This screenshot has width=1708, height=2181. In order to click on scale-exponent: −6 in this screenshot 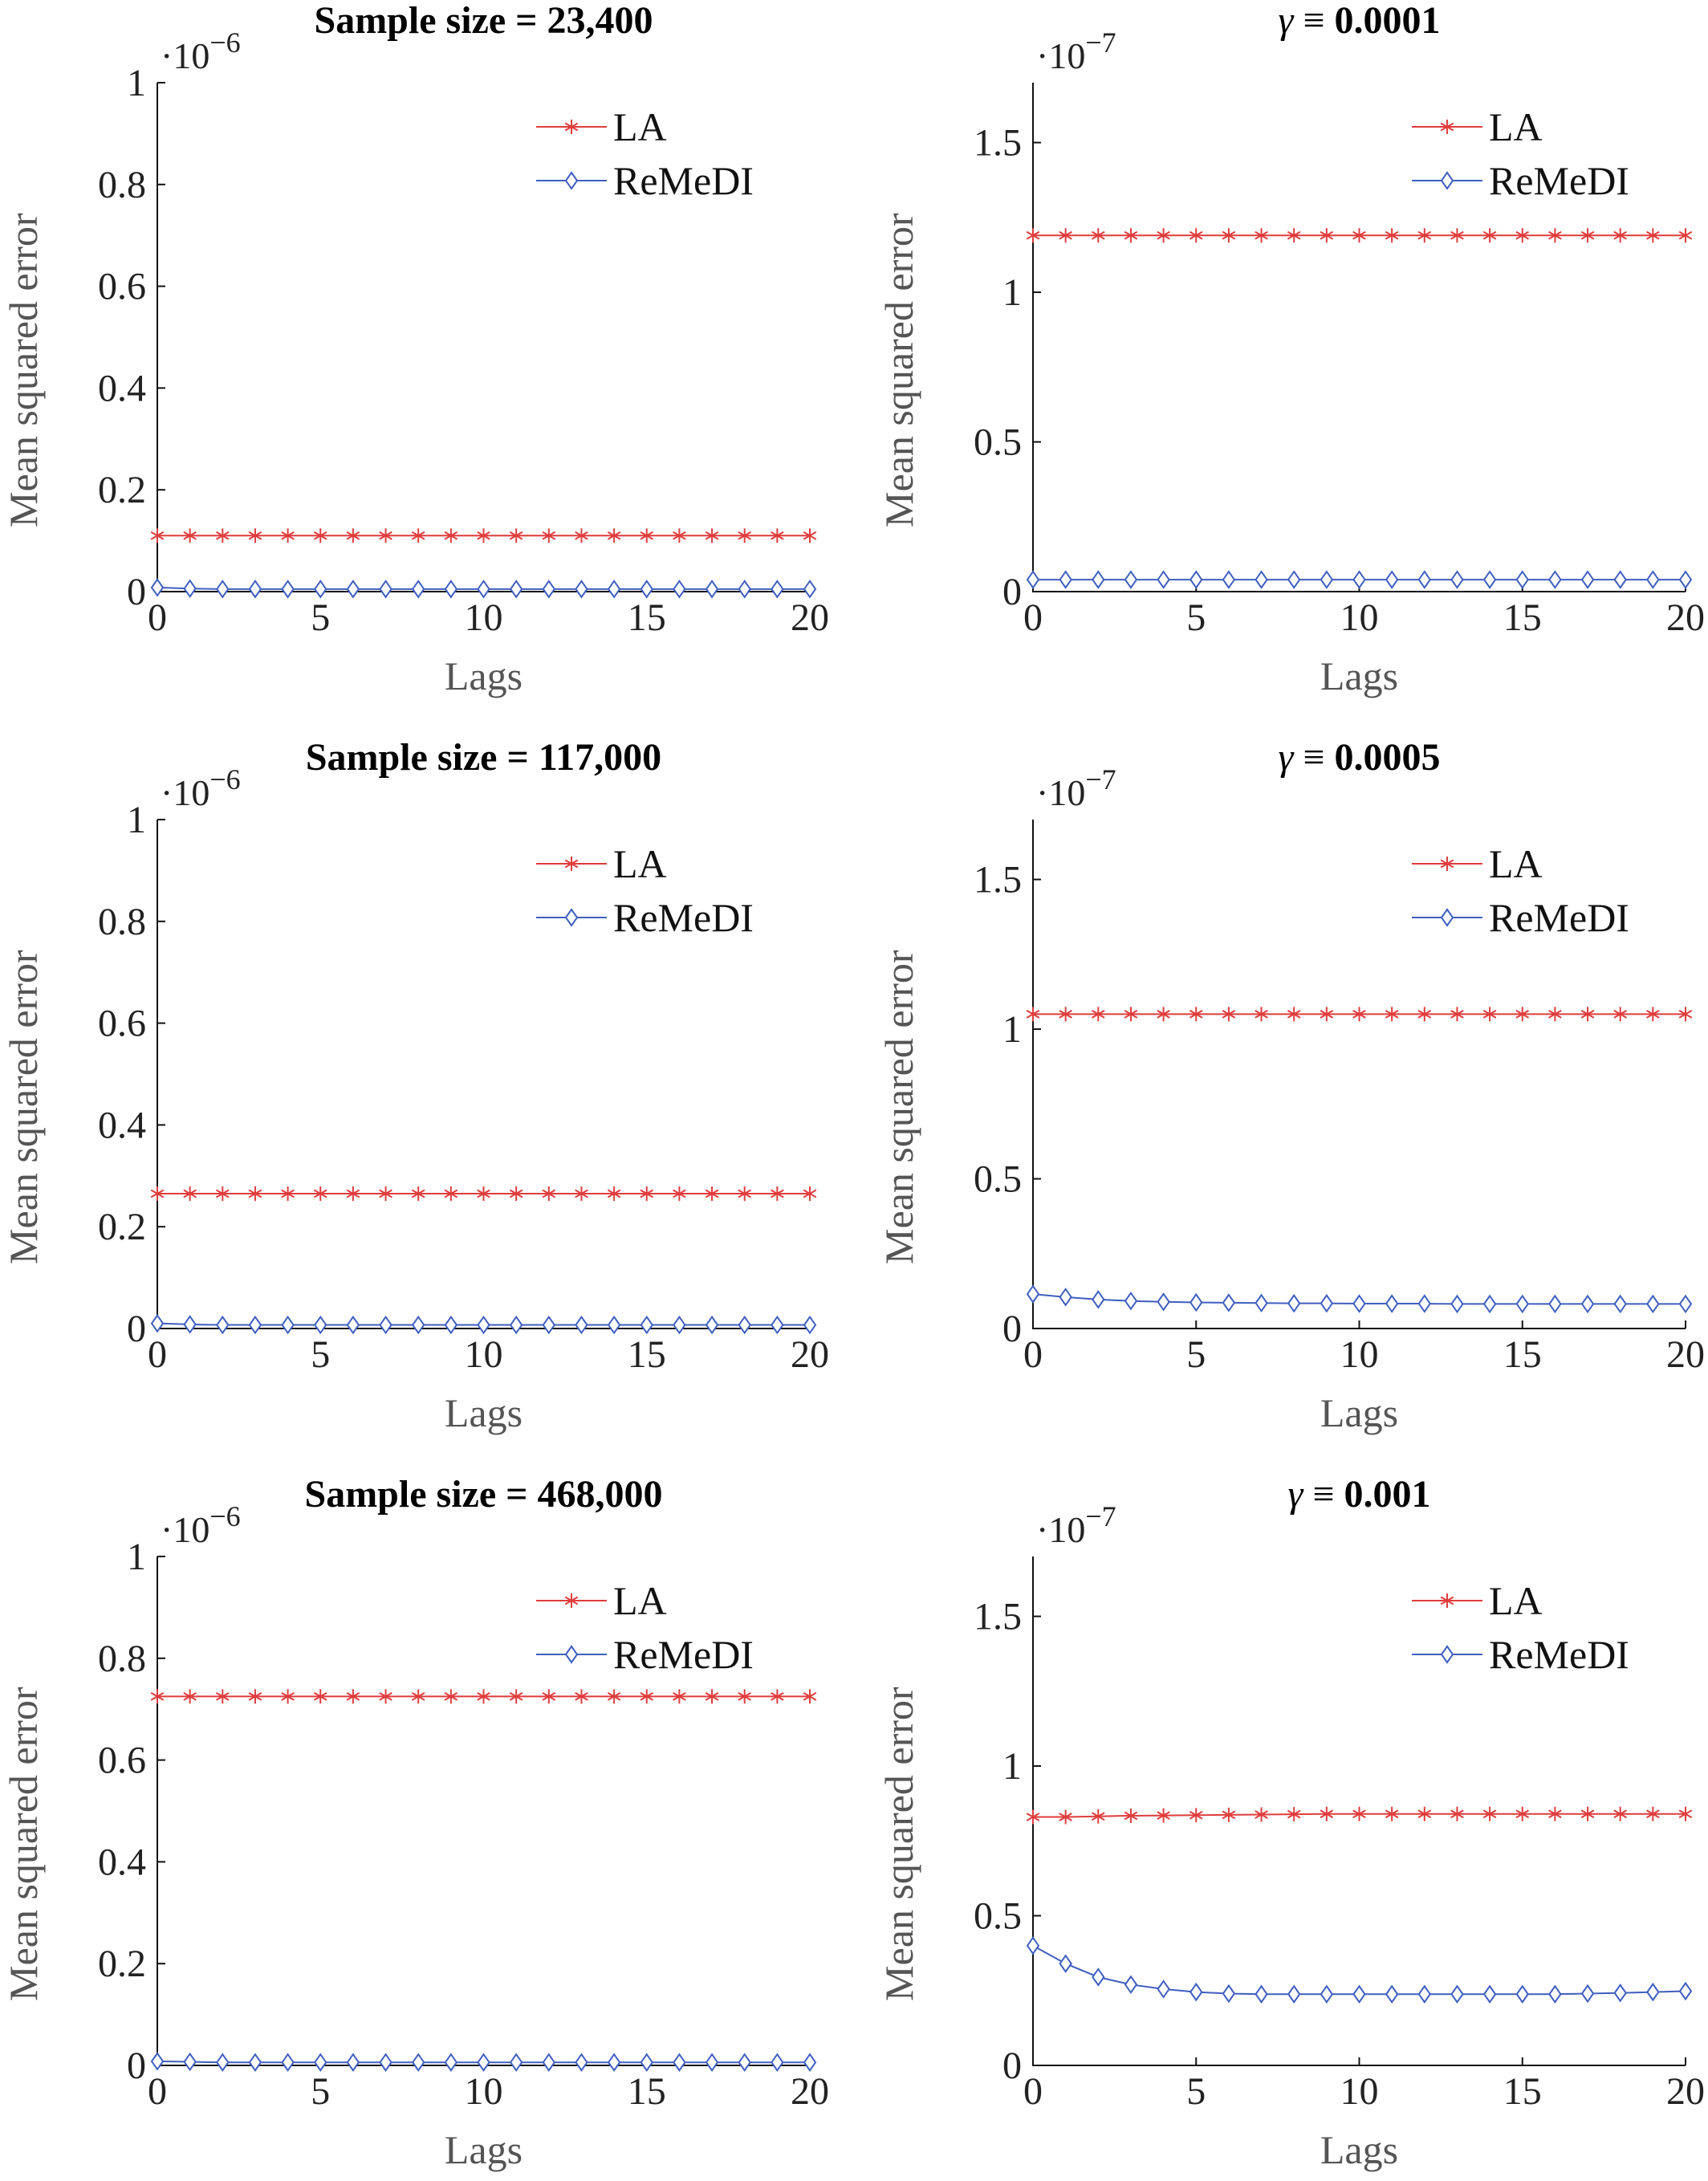, I will do `click(225, 1516)`.